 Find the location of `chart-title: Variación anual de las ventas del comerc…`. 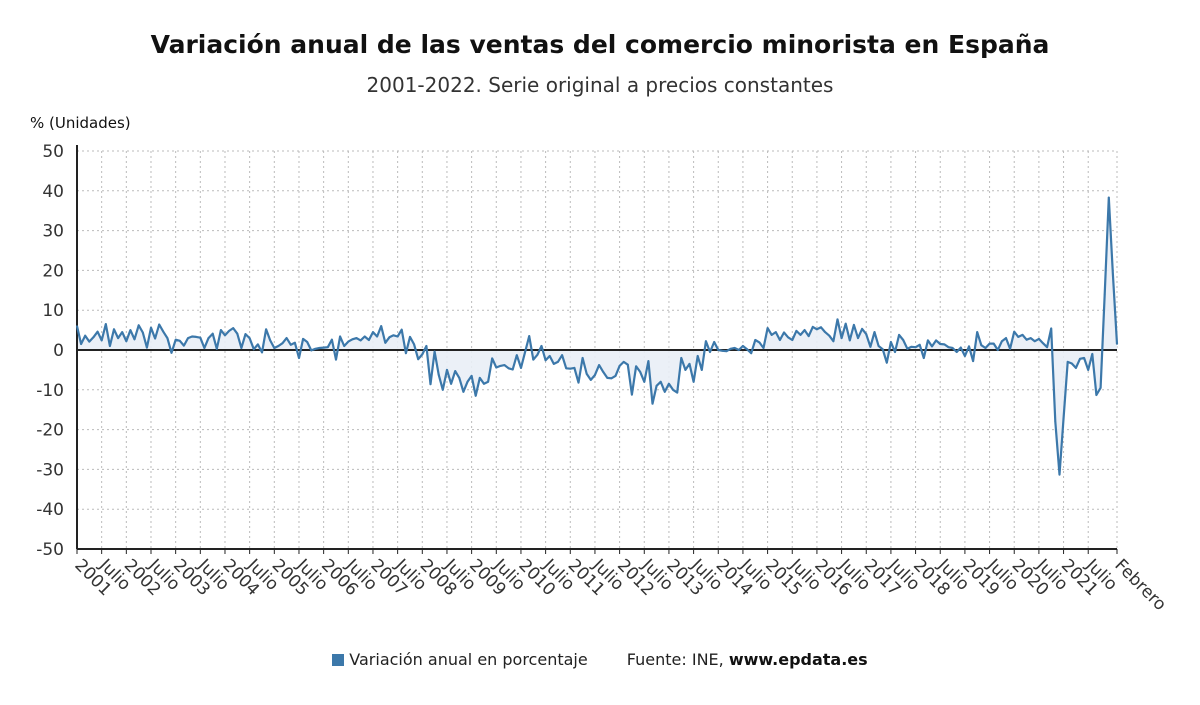

chart-title: Variación anual de las ventas del comerc… is located at coordinates (600, 44).